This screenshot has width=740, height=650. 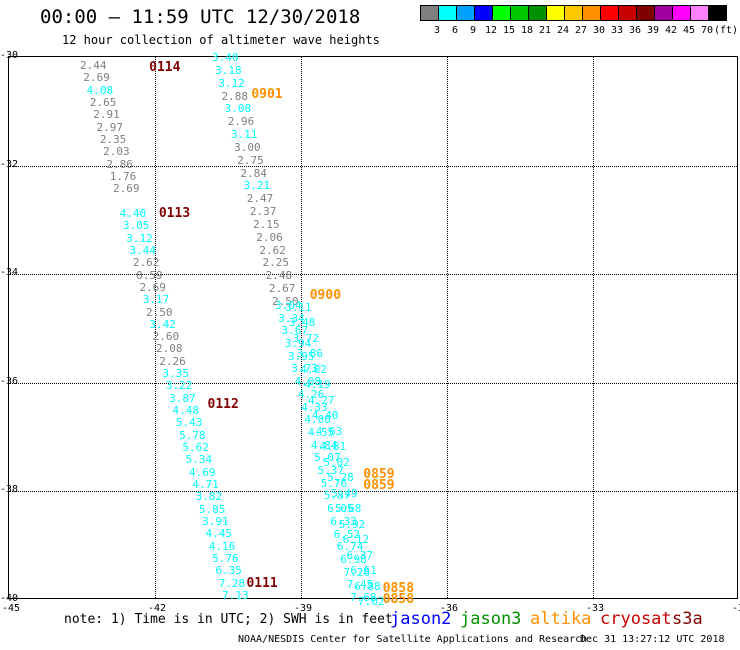 I want to click on wave-height-value: 2.50, so click(x=159, y=312).